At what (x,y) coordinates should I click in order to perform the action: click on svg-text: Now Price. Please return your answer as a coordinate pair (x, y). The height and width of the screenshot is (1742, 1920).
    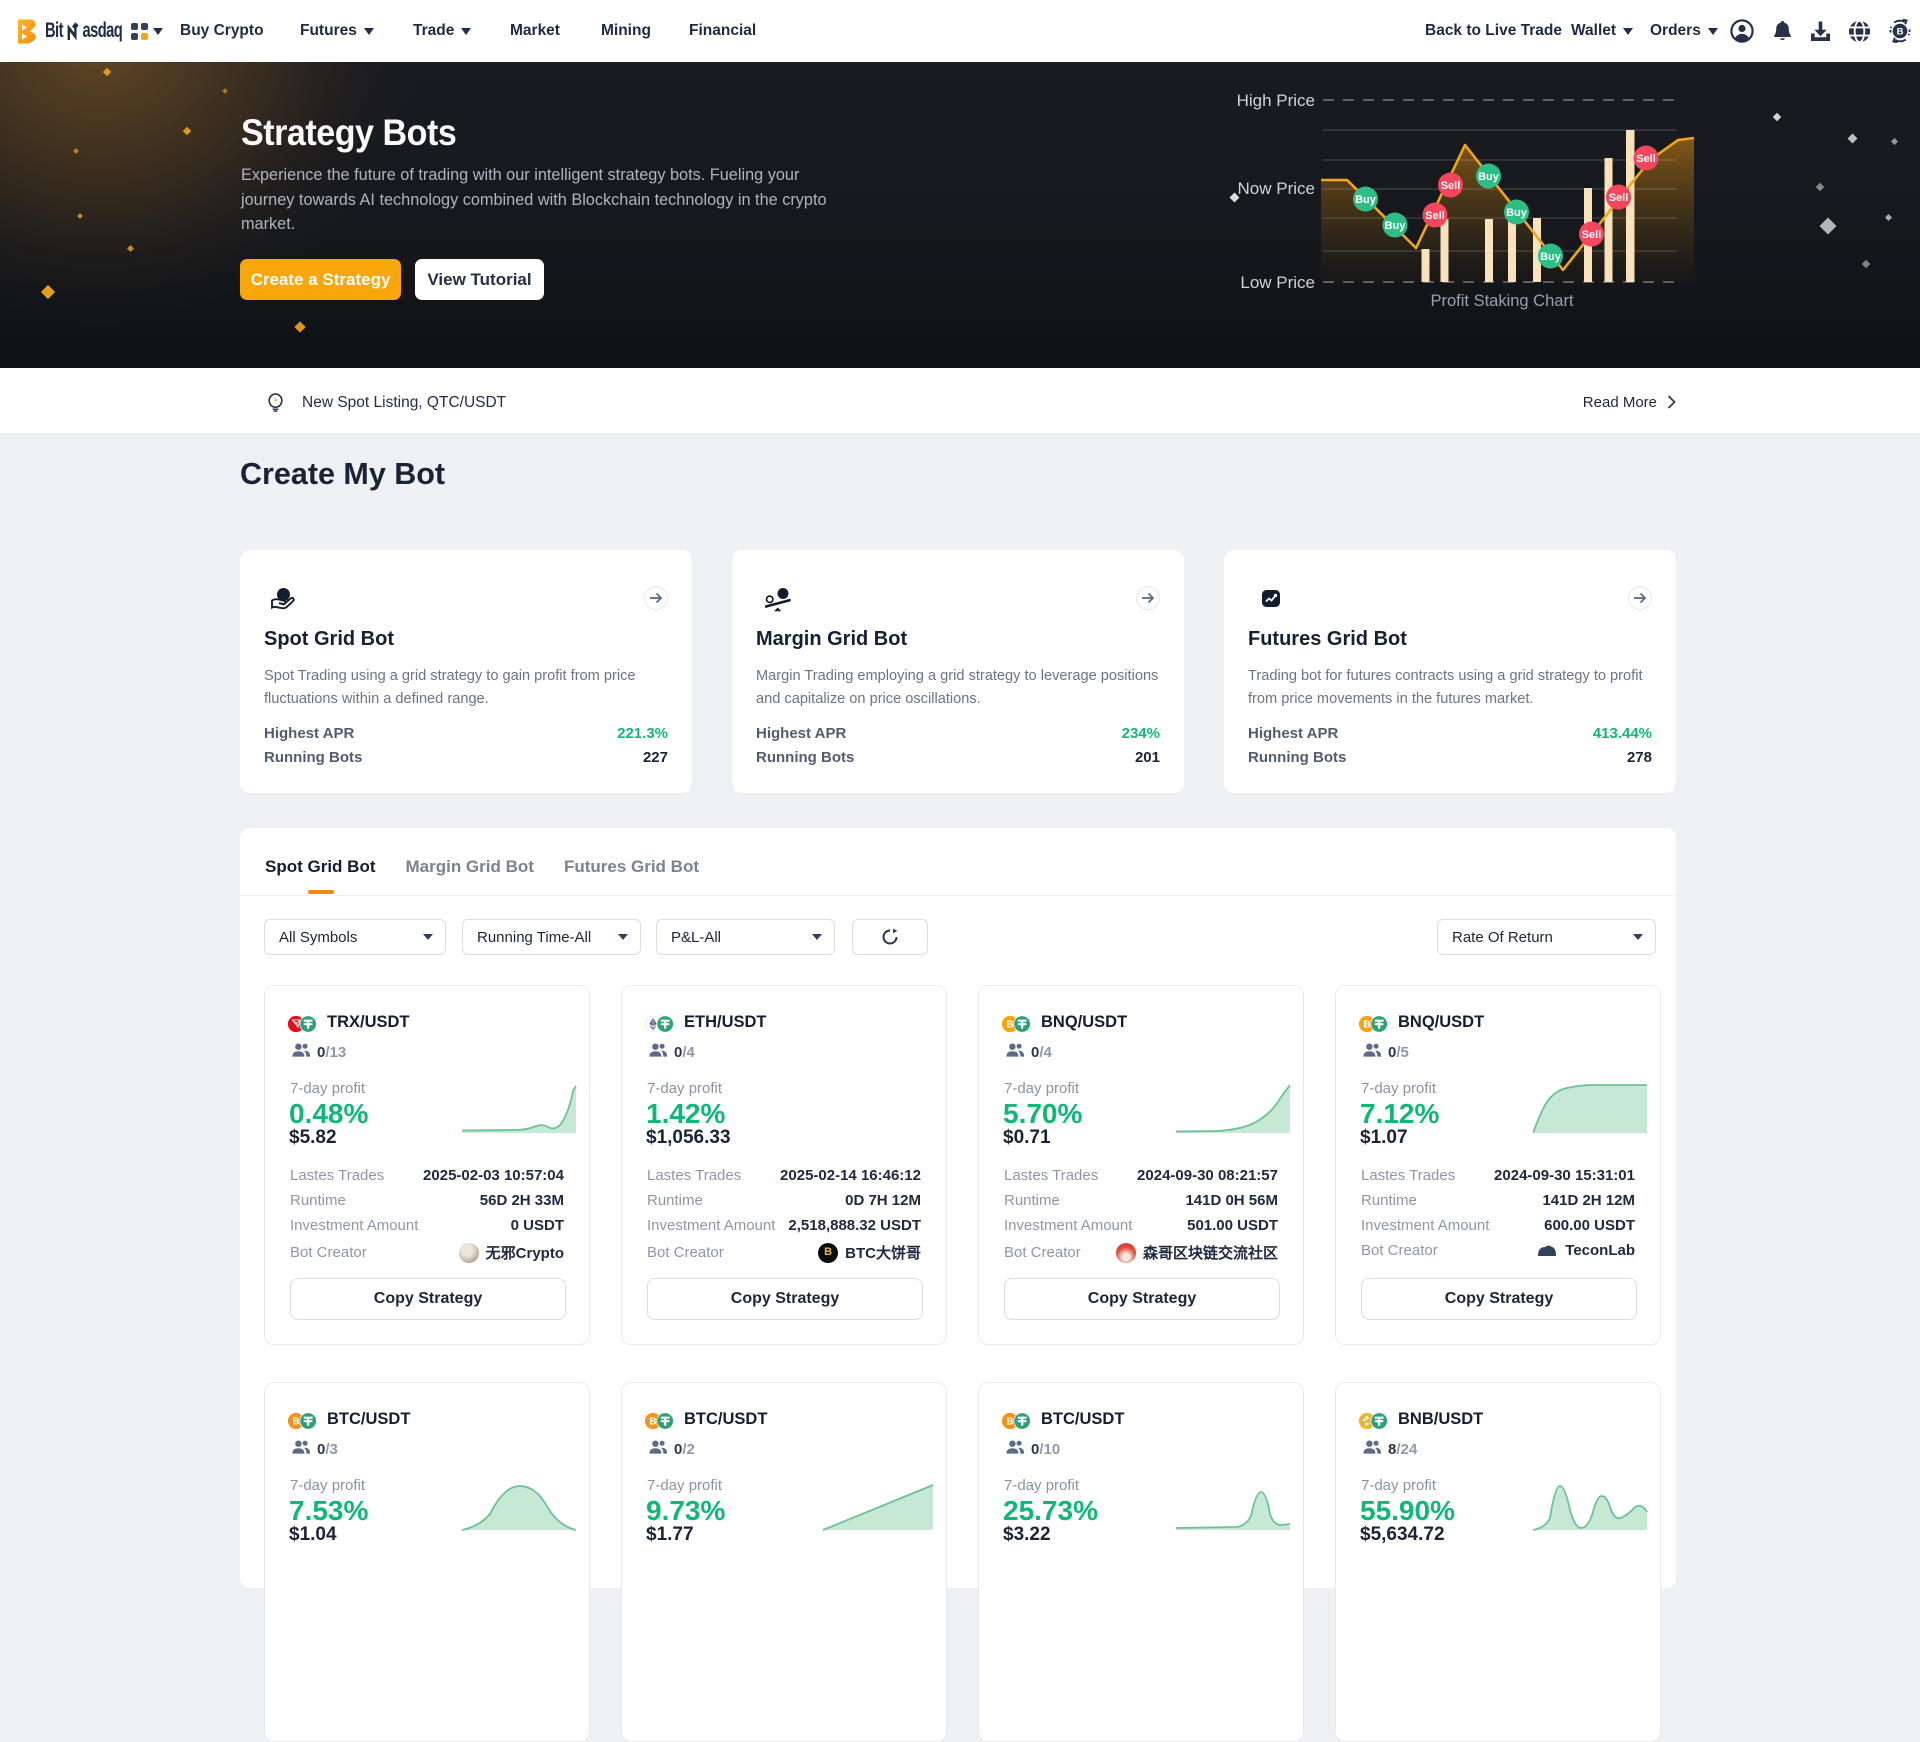
    Looking at the image, I should click on (1276, 188).